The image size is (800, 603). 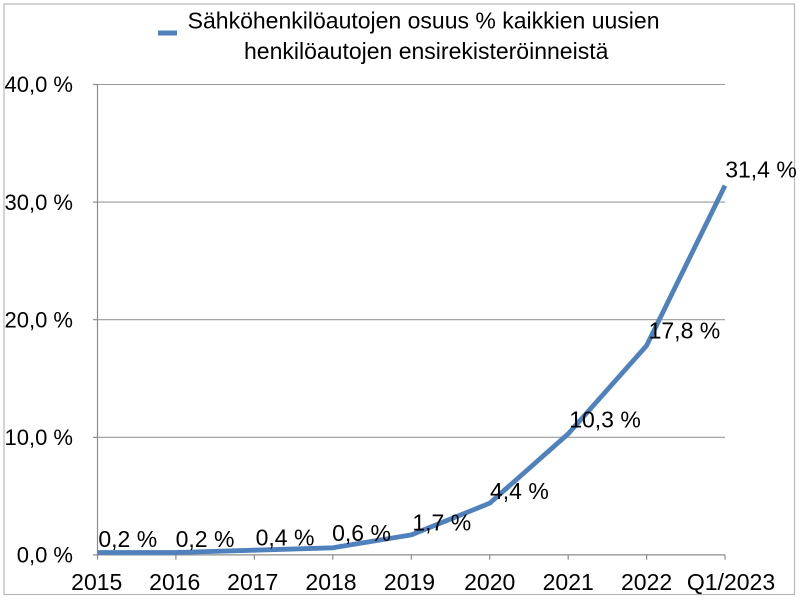 What do you see at coordinates (605, 420) in the screenshot?
I see `svg-text: 10,3 %` at bounding box center [605, 420].